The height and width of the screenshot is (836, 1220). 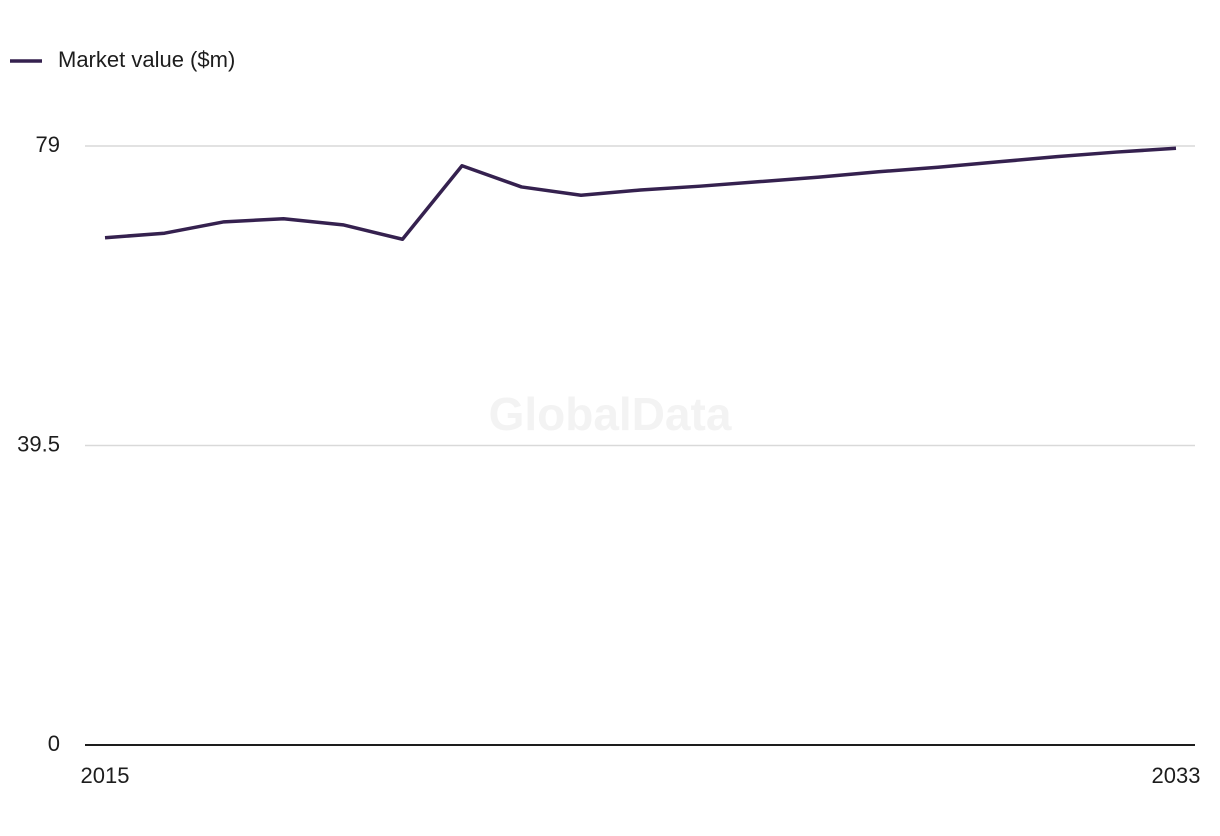 What do you see at coordinates (38, 443) in the screenshot?
I see `y-tick-label: 39.5` at bounding box center [38, 443].